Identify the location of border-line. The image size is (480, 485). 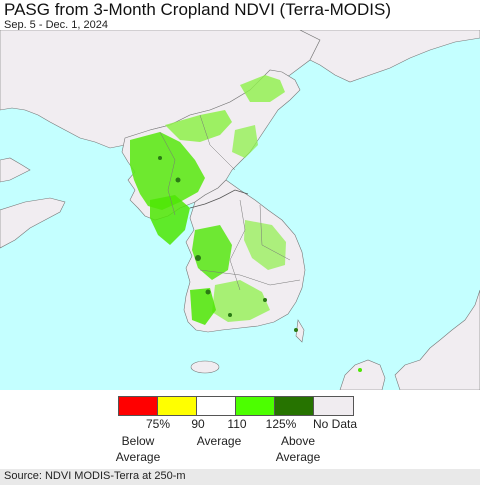
(219, 199).